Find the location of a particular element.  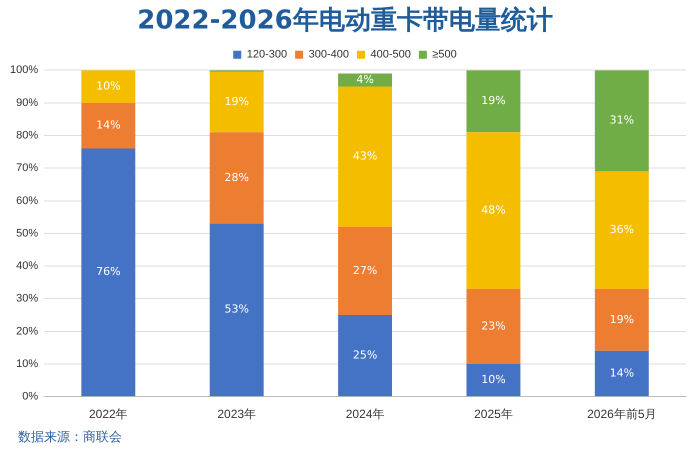

legend-label: 120-300 is located at coordinates (267, 54).